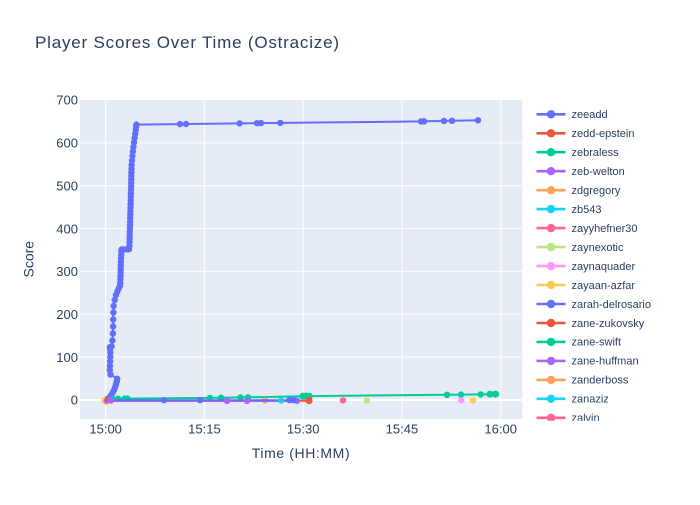  I want to click on svg-text: zanaziz, so click(590, 400).